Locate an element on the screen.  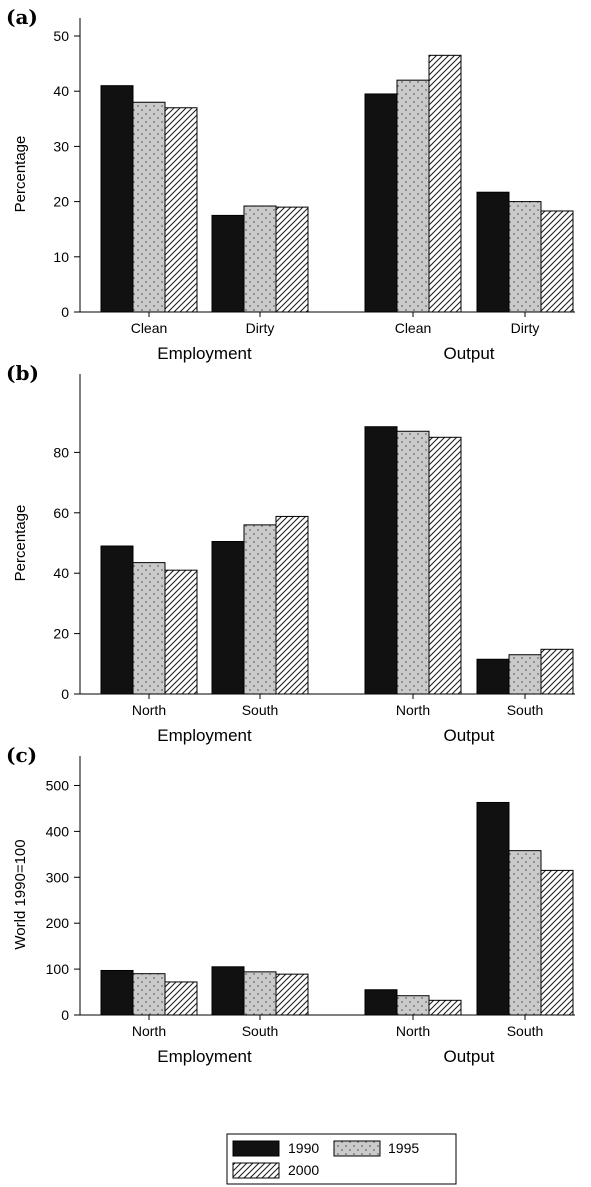
y-tick-label: 30 is located at coordinates (61, 146).